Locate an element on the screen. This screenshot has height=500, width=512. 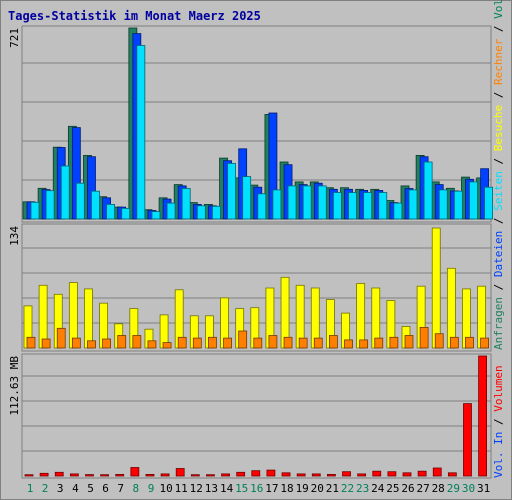
x-tick-label: 13 is located at coordinates (211, 488).